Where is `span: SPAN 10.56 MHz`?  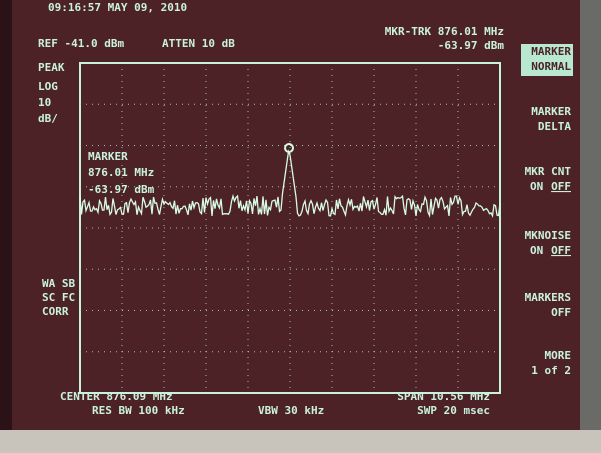
span: SPAN 10.56 MHz is located at coordinates (443, 396).